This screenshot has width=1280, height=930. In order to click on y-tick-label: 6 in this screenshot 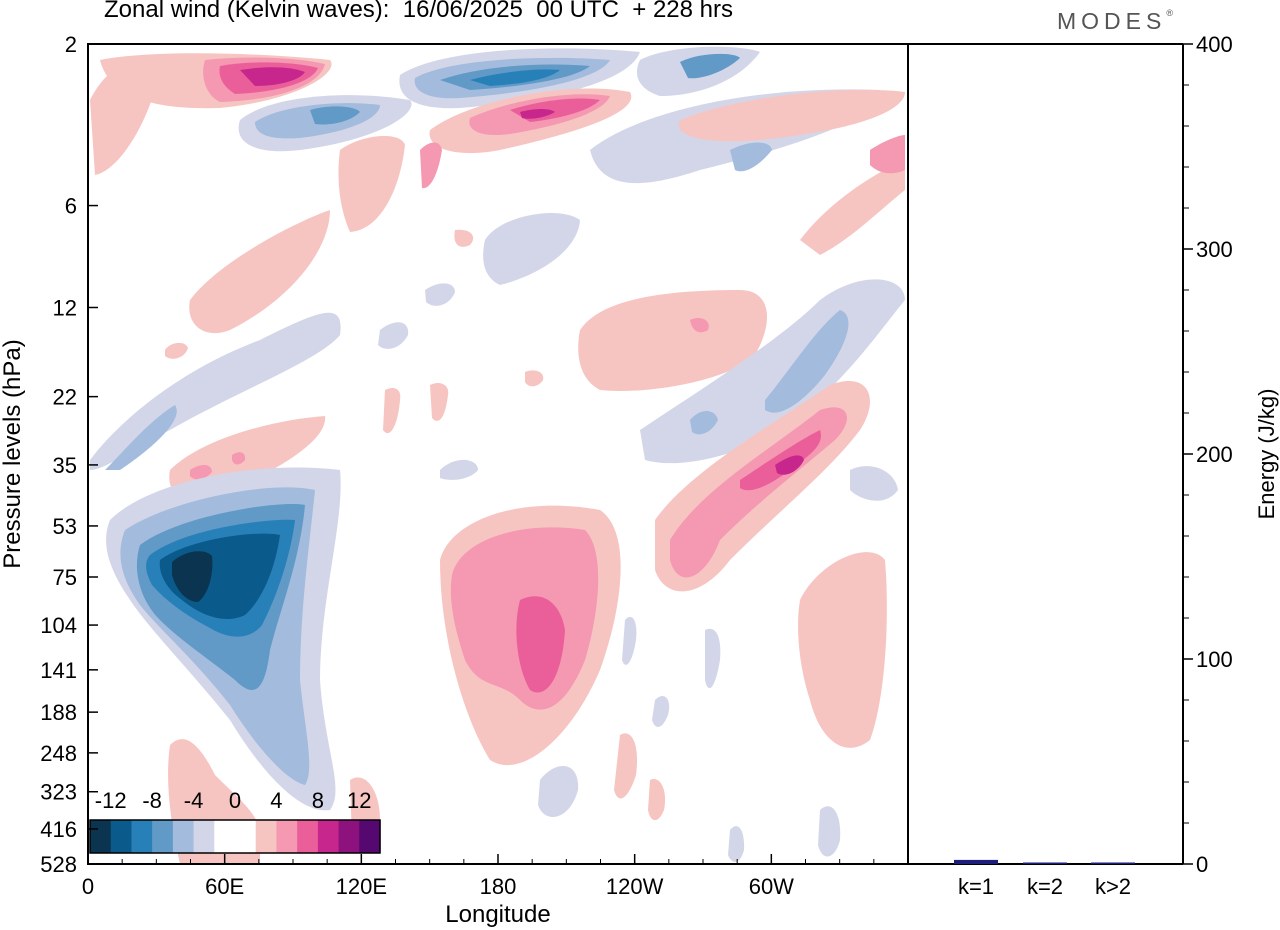, I will do `click(71, 206)`.